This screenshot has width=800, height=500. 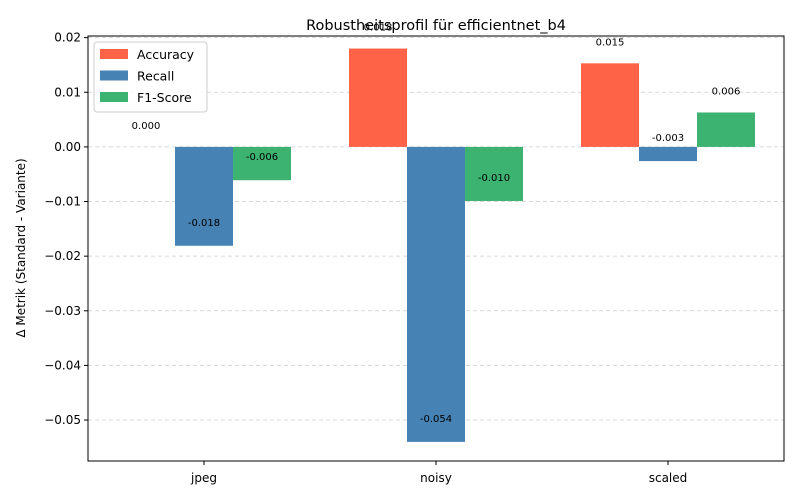 What do you see at coordinates (436, 419) in the screenshot?
I see `data-label: -0.054` at bounding box center [436, 419].